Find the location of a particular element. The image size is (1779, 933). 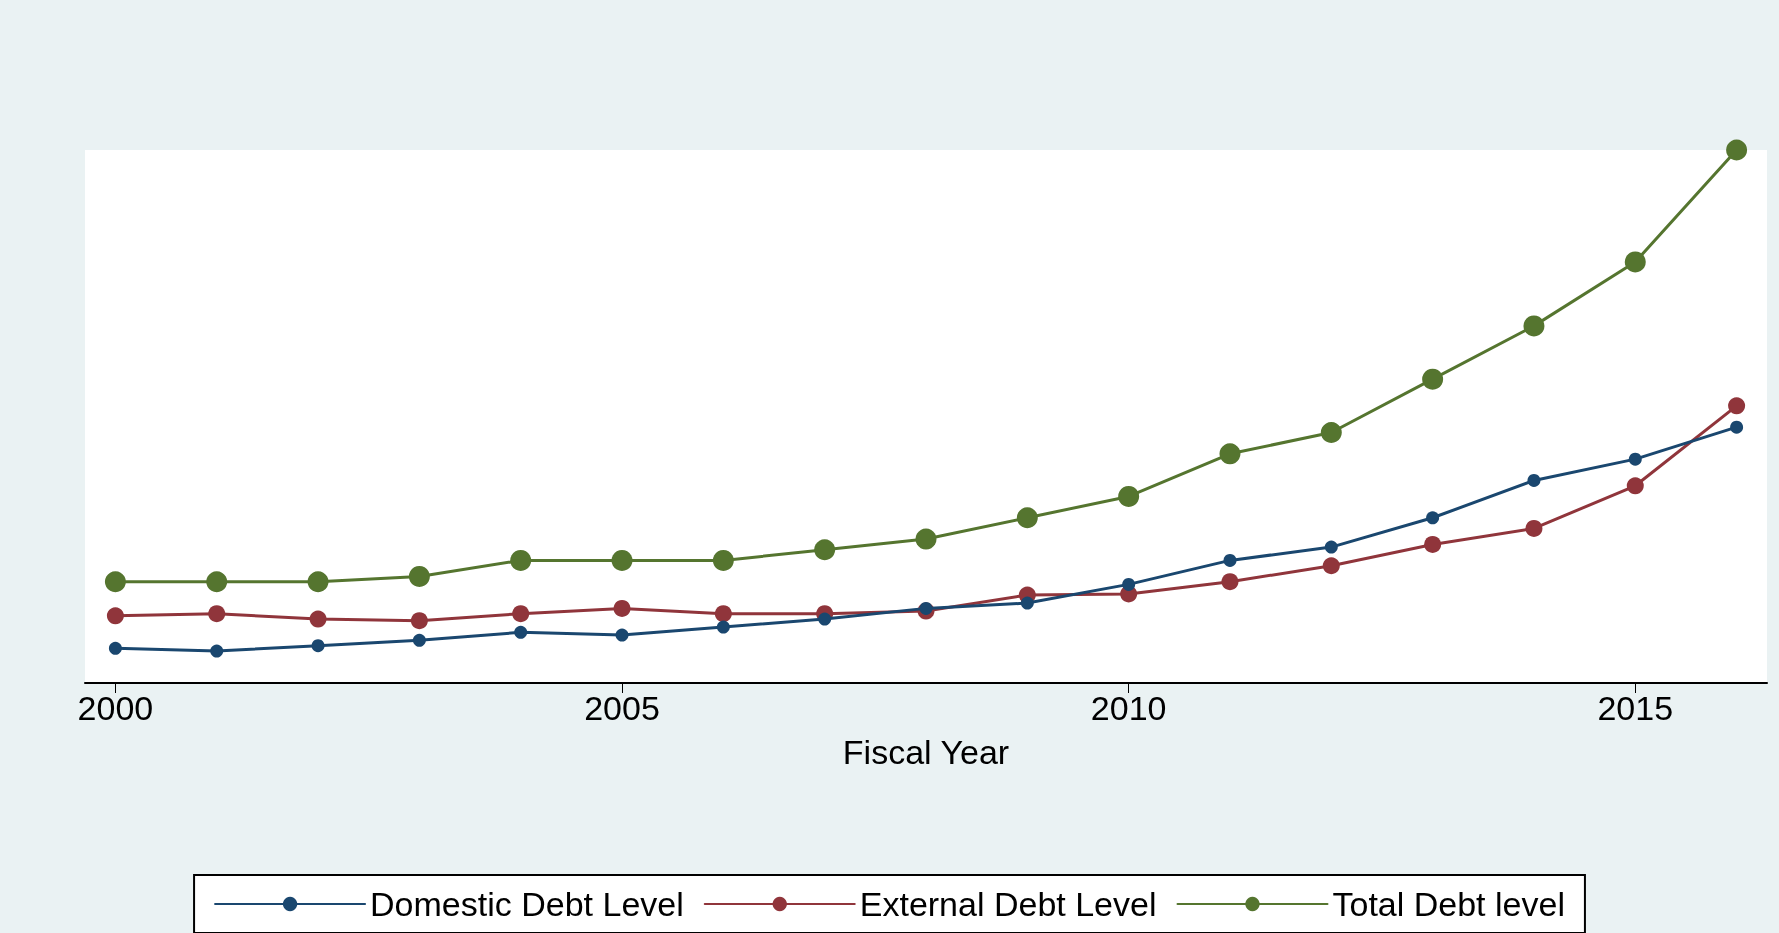

legend-label: External Debt Level is located at coordinates (1008, 904).